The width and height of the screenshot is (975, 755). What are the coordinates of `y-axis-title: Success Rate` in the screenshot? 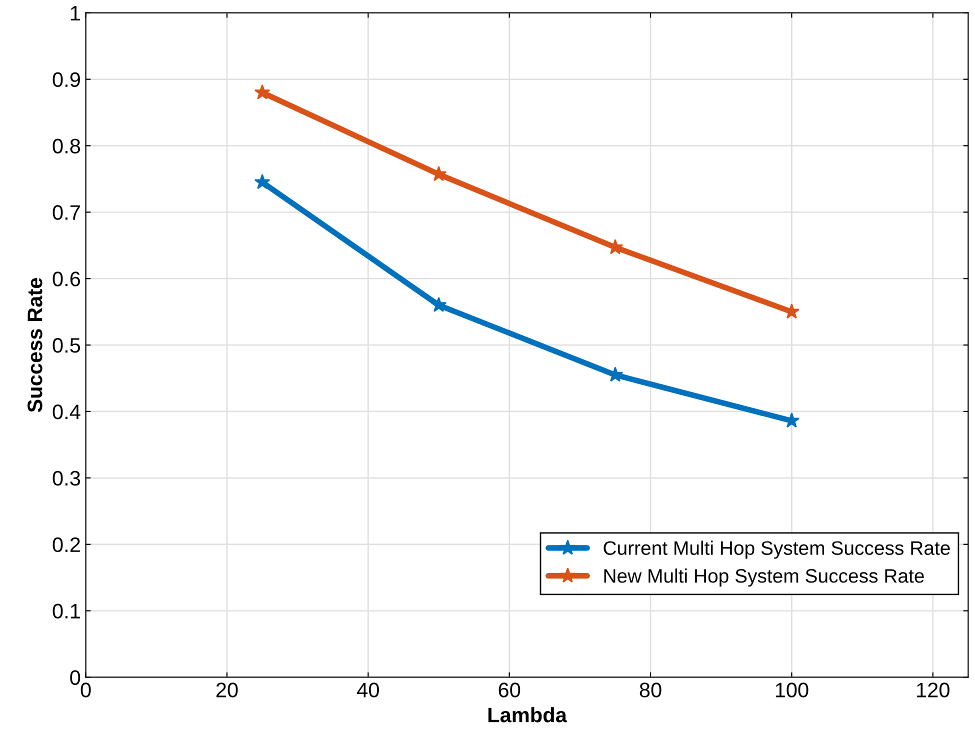 It's located at (35, 345).